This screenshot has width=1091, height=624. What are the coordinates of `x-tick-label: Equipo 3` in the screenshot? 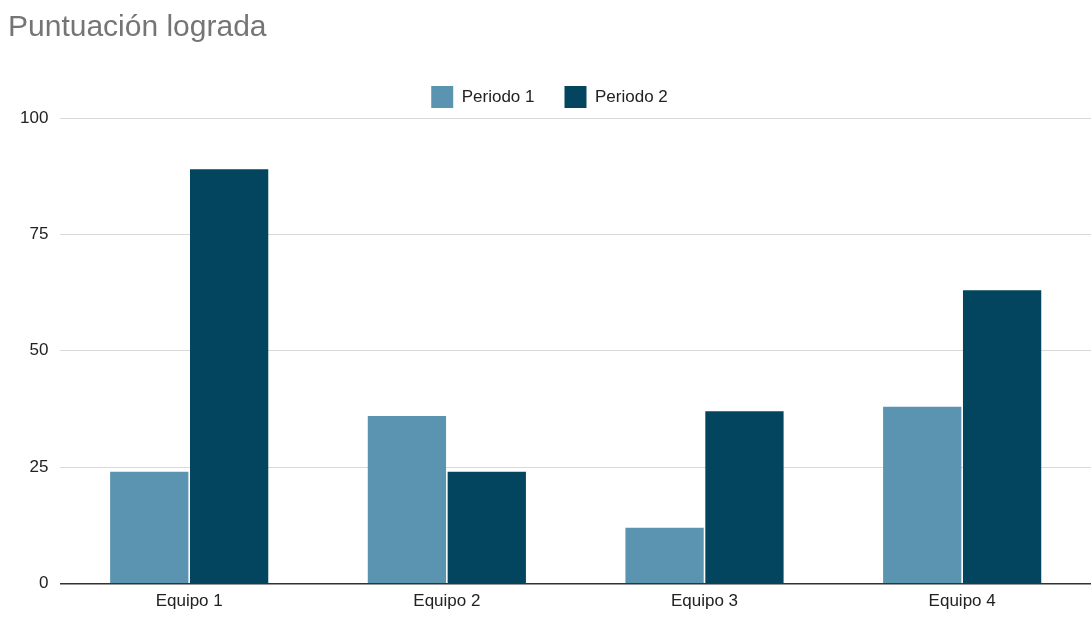 It's located at (704, 601).